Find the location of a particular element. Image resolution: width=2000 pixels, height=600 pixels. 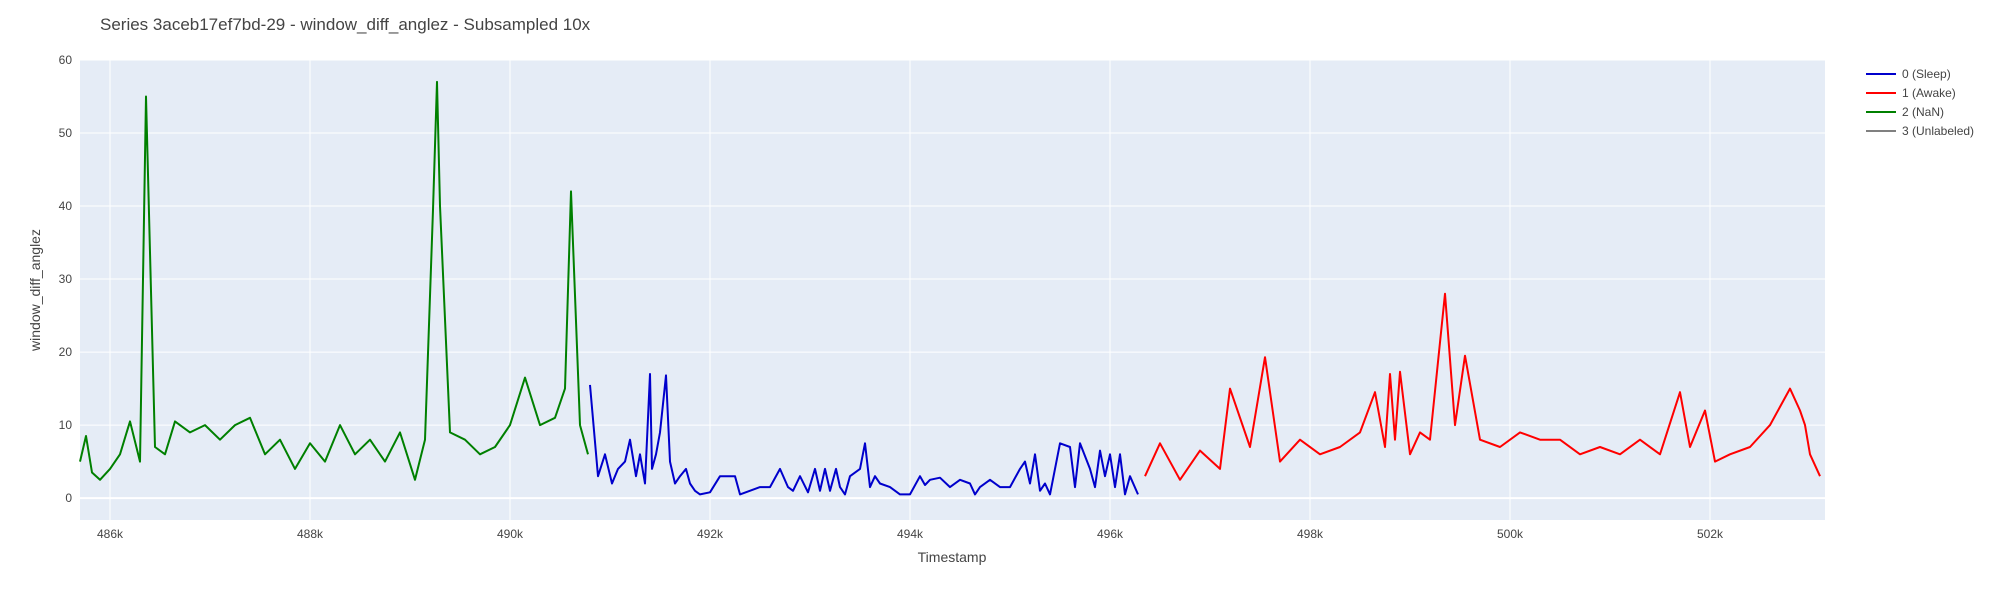

y-tick-label: 0 is located at coordinates (68, 498).